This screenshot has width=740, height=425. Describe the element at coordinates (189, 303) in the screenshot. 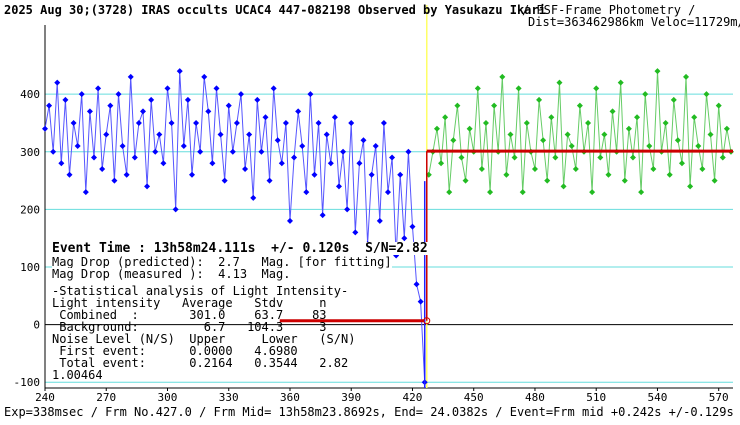

I see `stats-header-row: Light intensity Average Stdv n` at that location.